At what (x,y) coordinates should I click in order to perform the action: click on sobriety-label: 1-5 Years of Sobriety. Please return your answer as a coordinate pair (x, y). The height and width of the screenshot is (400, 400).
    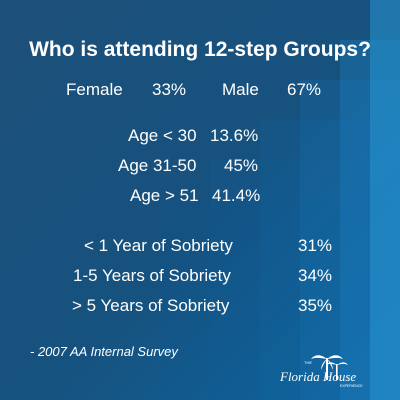
    Looking at the image, I should click on (152, 275).